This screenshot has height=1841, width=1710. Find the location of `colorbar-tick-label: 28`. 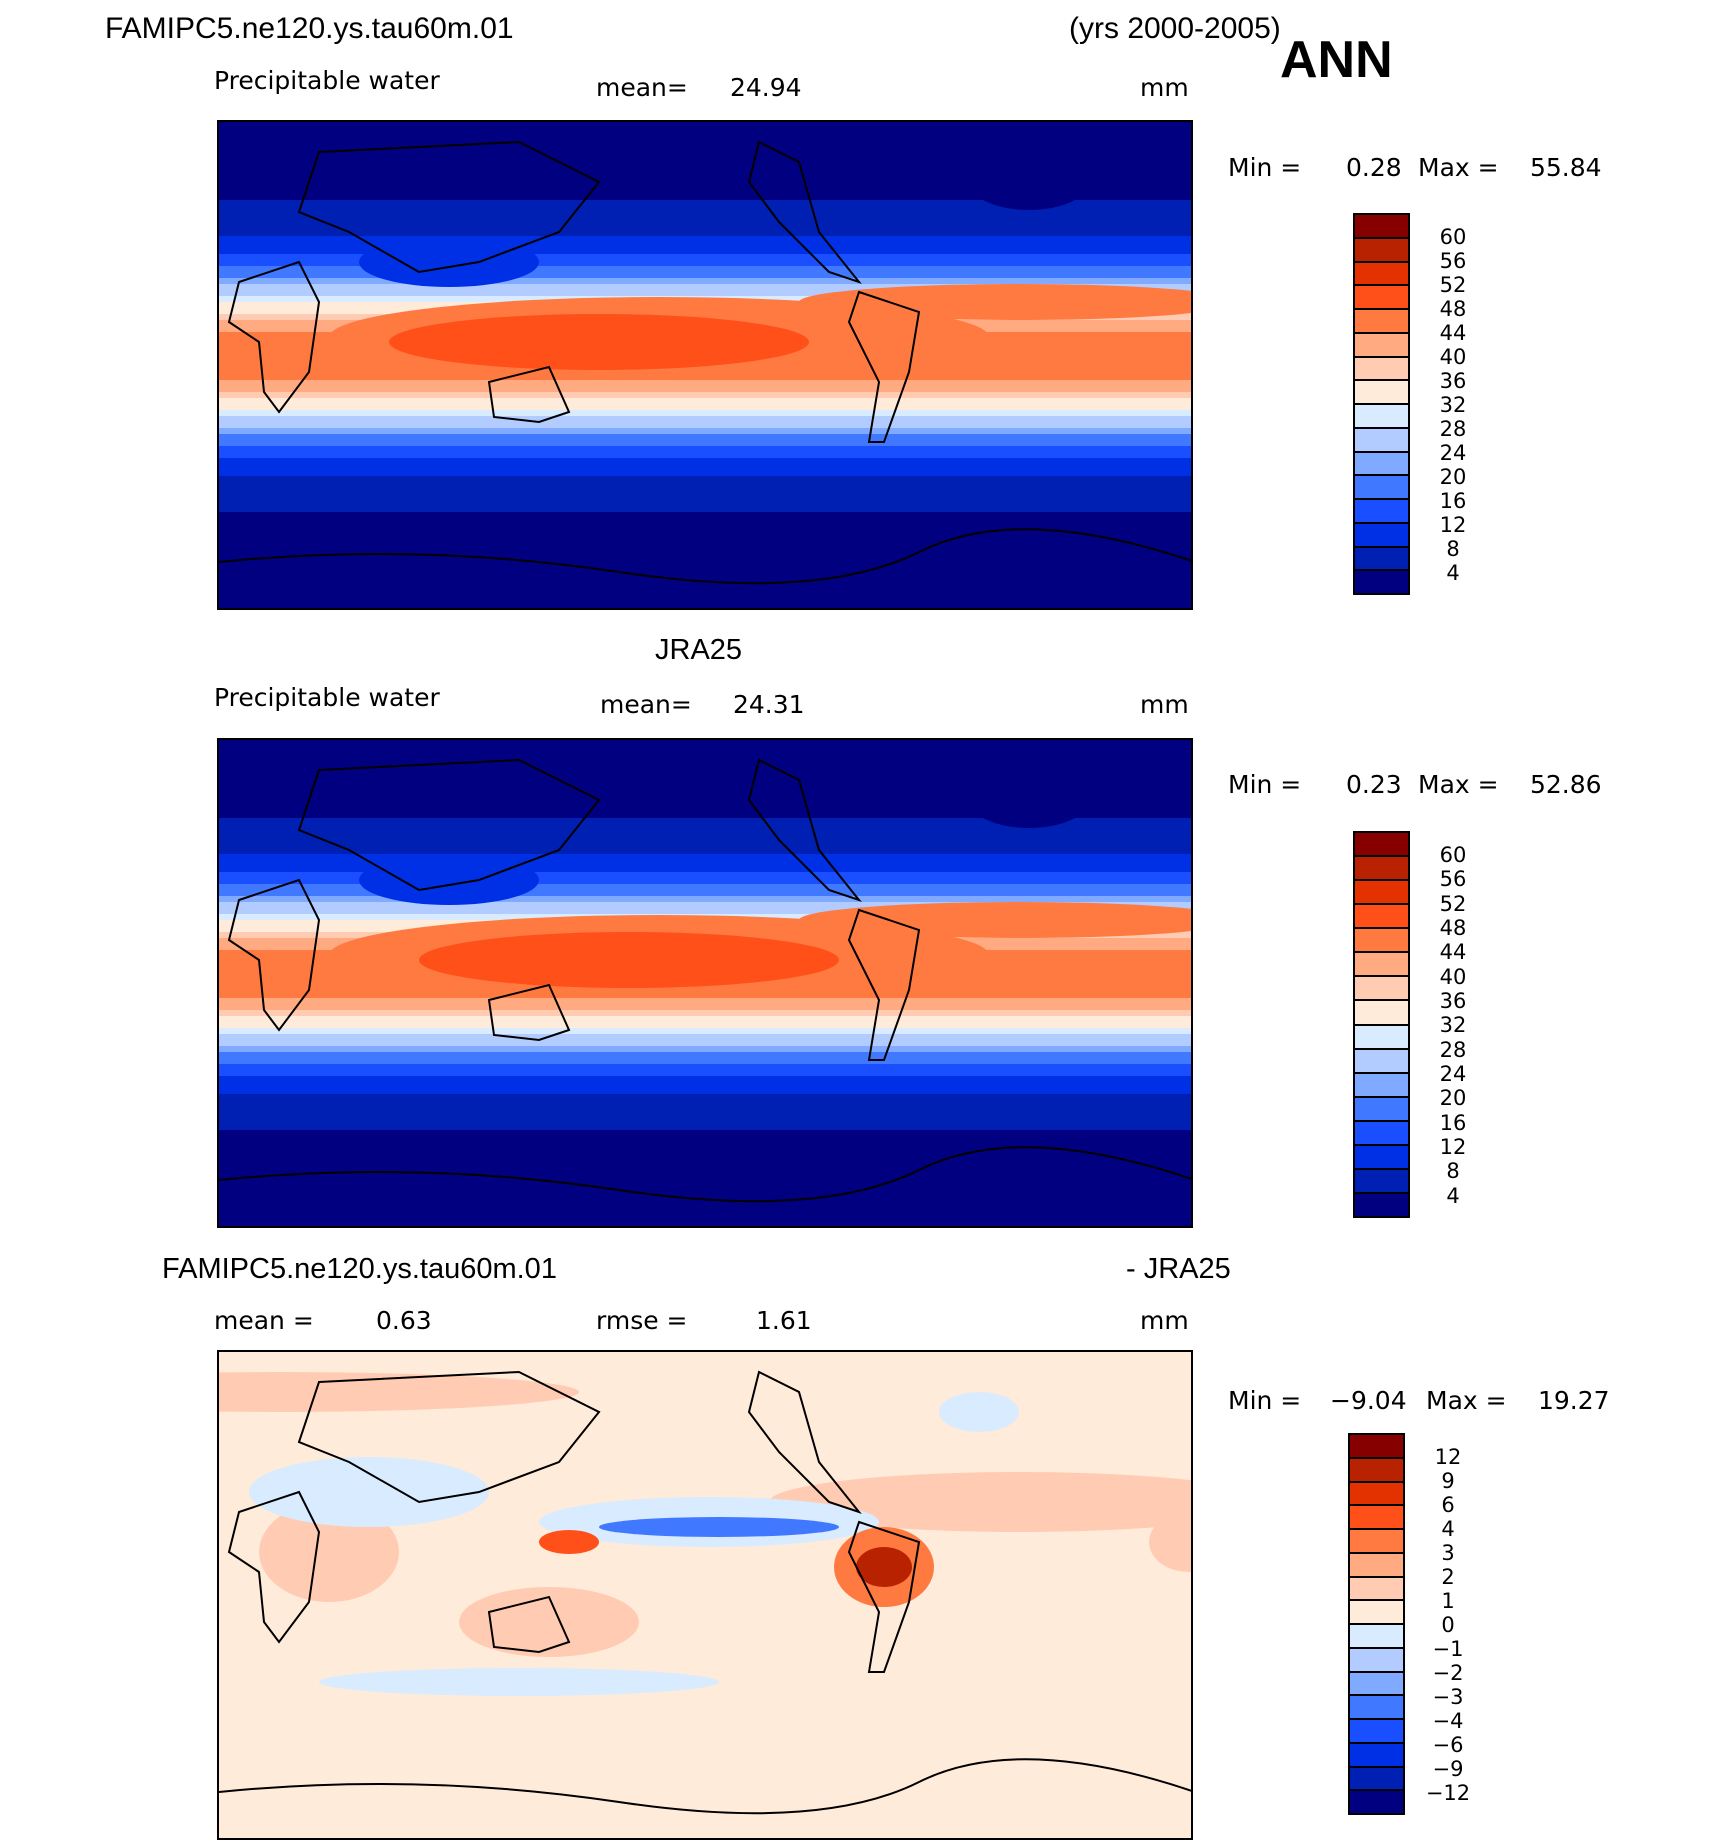

colorbar-tick-label: 28 is located at coordinates (1453, 429).